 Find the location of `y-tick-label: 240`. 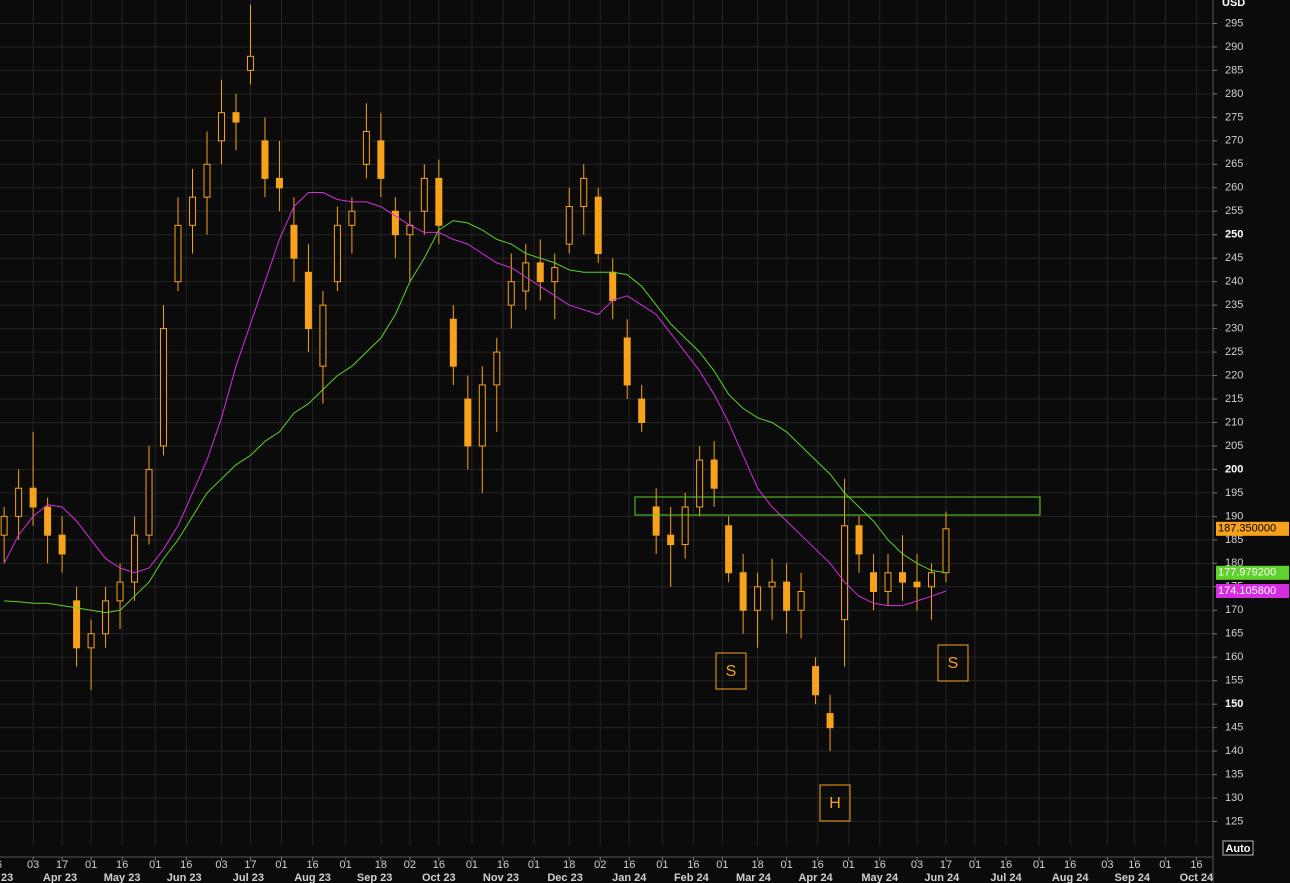

y-tick-label: 240 is located at coordinates (1234, 282).